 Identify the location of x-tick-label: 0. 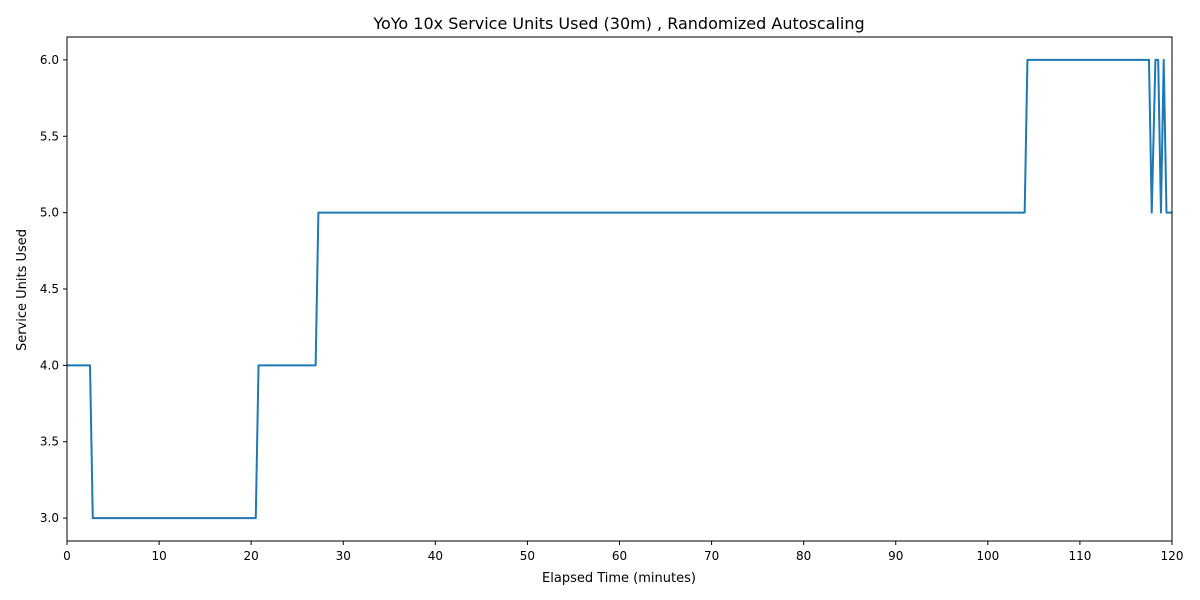
(67, 556).